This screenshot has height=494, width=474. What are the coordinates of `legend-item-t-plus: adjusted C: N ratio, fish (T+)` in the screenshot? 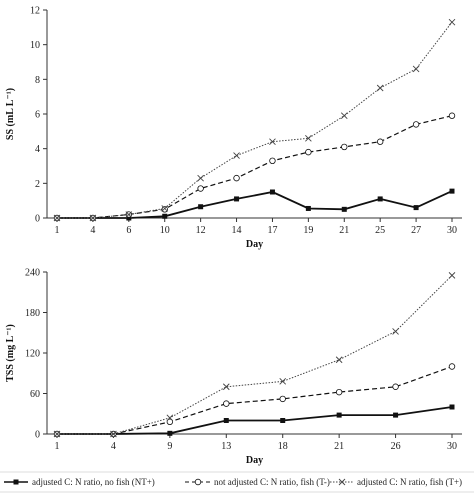 It's located at (396, 482).